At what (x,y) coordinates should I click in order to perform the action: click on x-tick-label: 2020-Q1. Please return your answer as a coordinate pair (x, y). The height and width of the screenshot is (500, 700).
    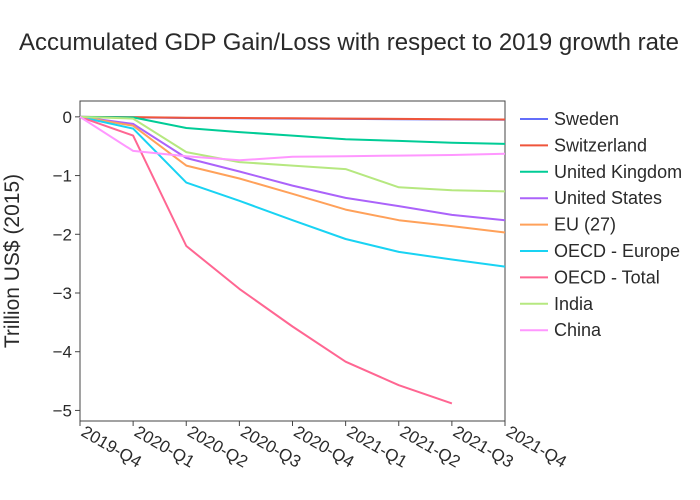
    Looking at the image, I should click on (164, 447).